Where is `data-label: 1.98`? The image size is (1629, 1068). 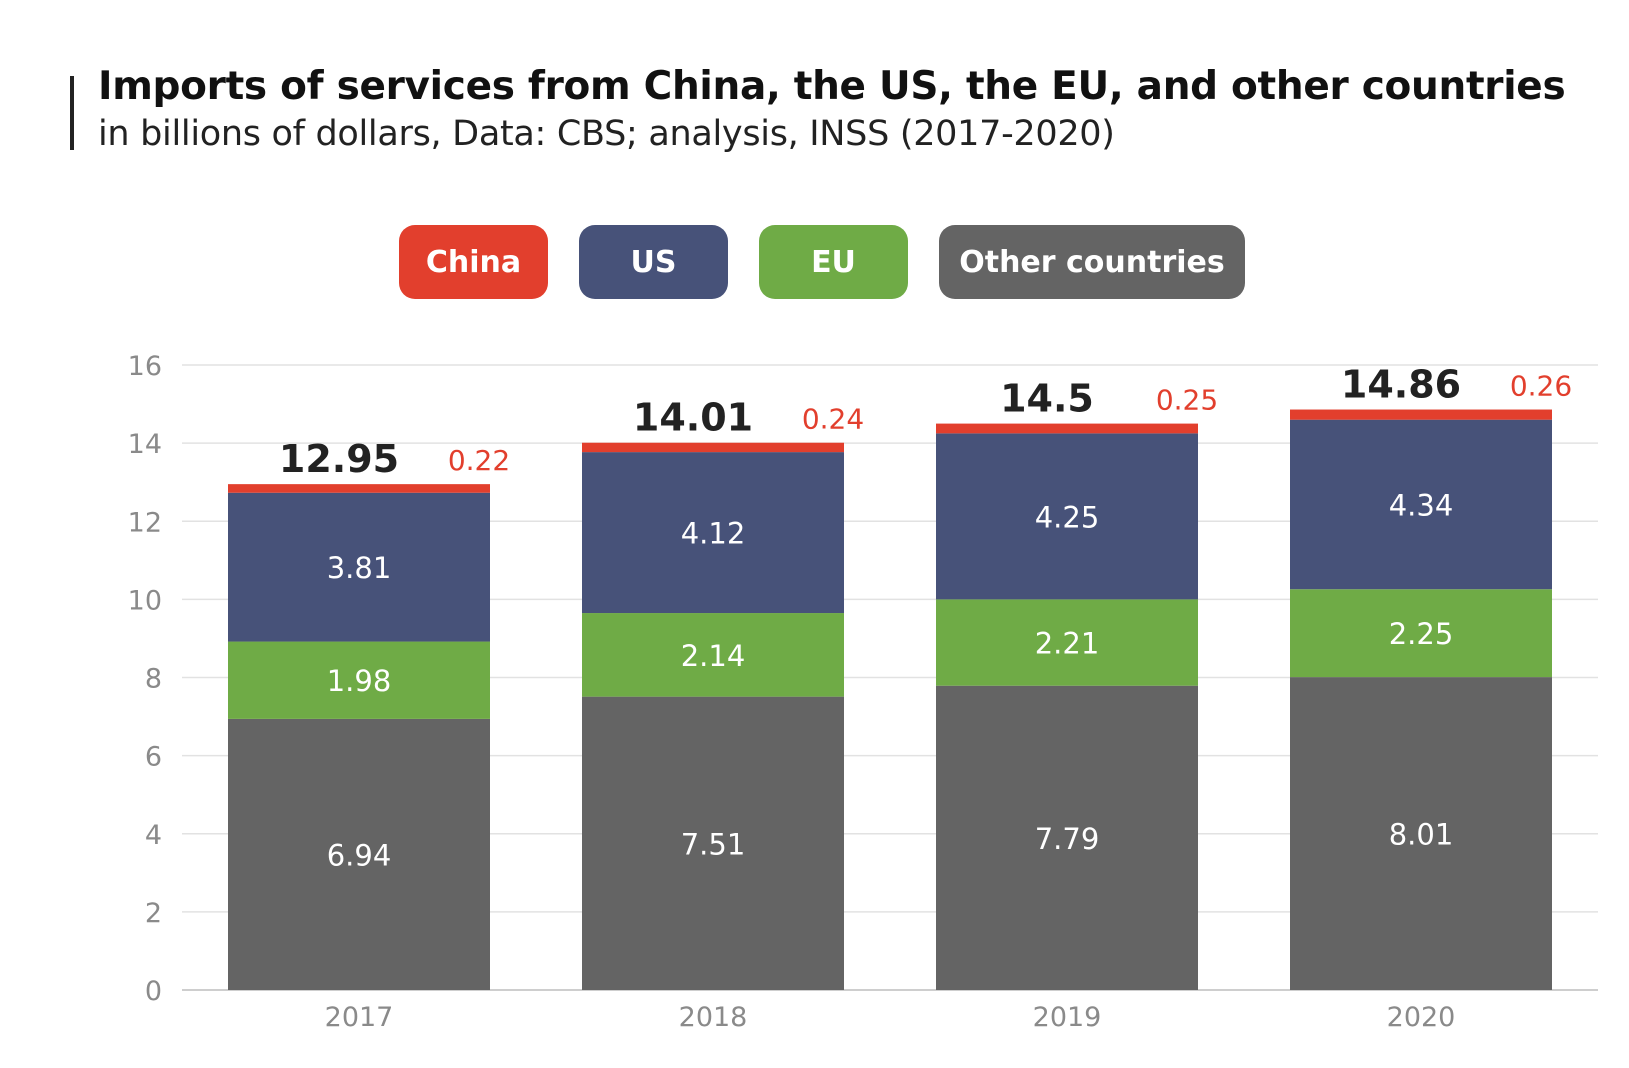
data-label: 1.98 is located at coordinates (359, 681).